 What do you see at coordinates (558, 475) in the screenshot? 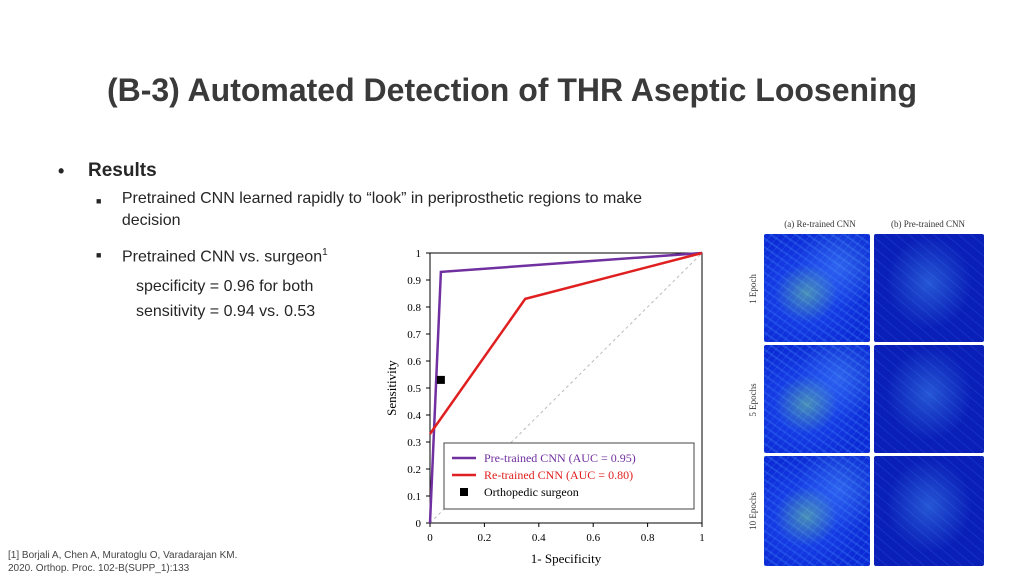
I see `legend-label-2: Re-trained CNN (AUC = 0.80)` at bounding box center [558, 475].